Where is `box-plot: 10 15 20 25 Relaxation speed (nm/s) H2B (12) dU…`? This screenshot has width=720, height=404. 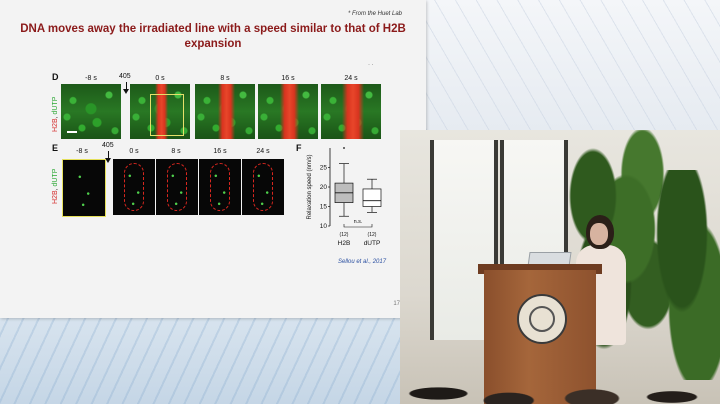 box-plot: 10 15 20 25 Relaxation speed (nm/s) H2B (12) dU… is located at coordinates (350, 199).